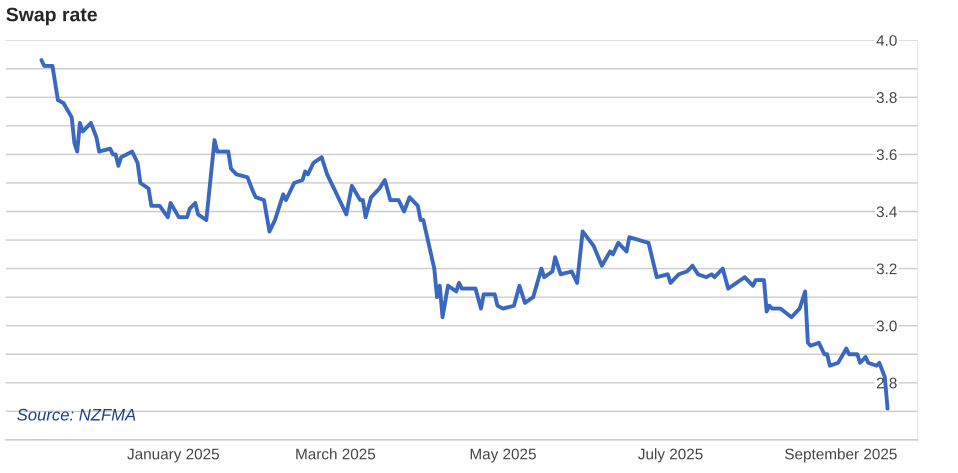 The image size is (958, 473). I want to click on x-tick-label: July 2025, so click(670, 455).